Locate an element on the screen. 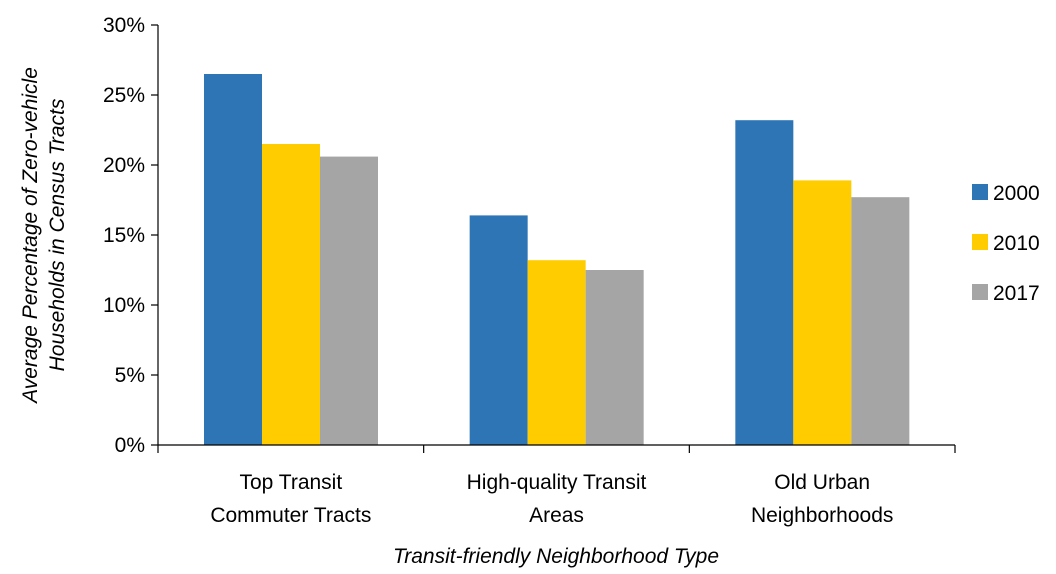 This screenshot has width=1056, height=574. y-tick-label: 20% is located at coordinates (124, 165).